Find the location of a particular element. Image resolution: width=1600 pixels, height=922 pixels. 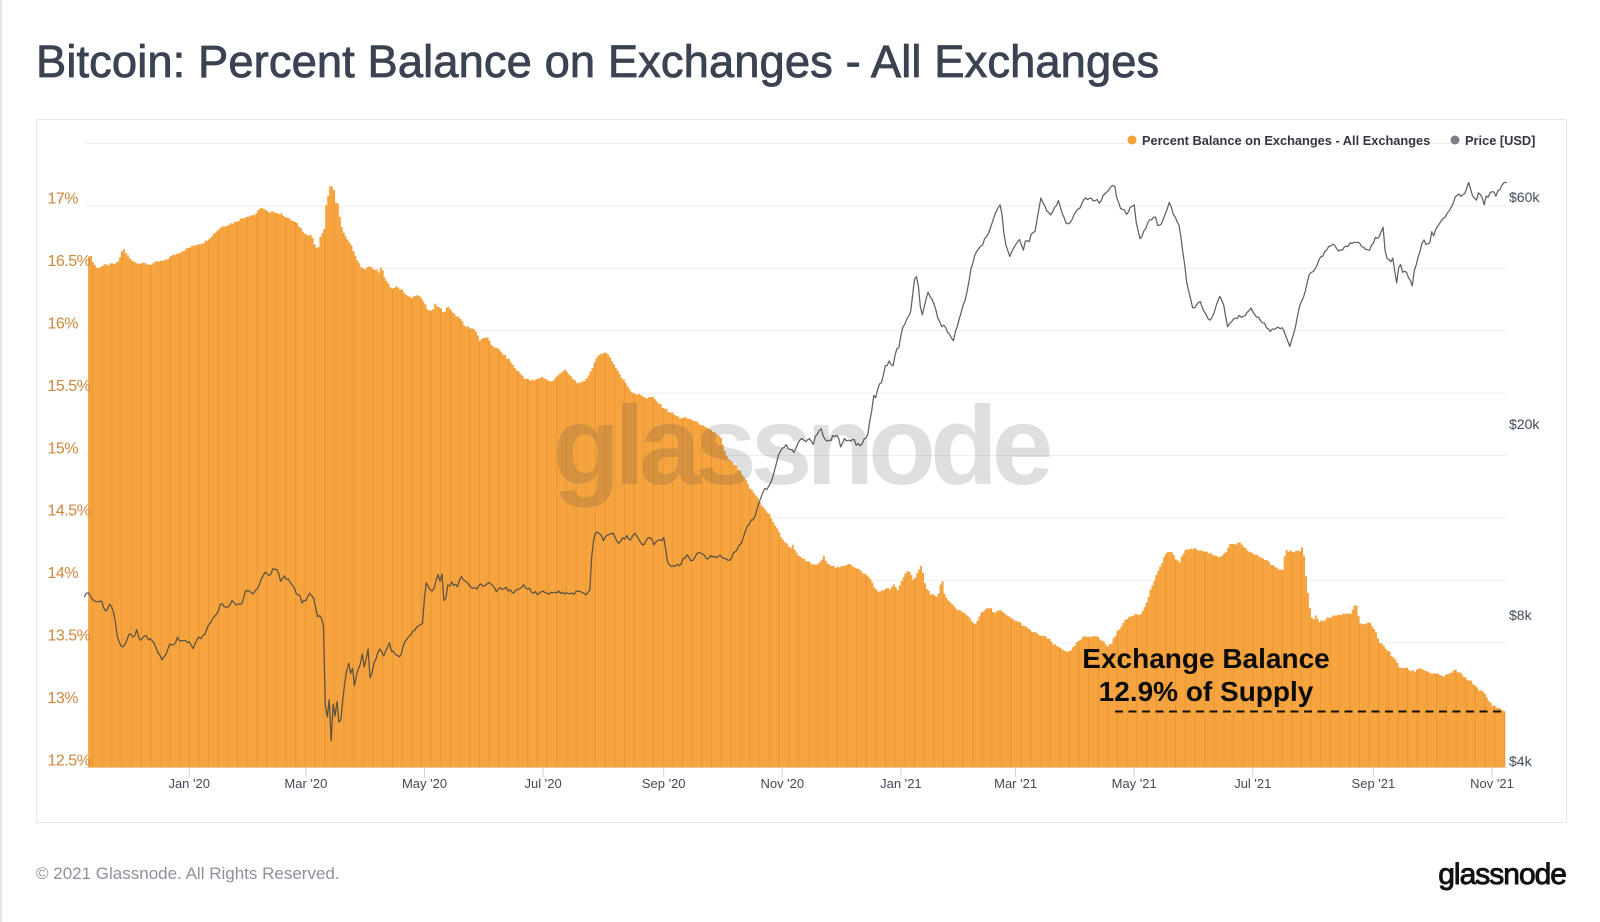

svg-text: May '21 is located at coordinates (1134, 783).